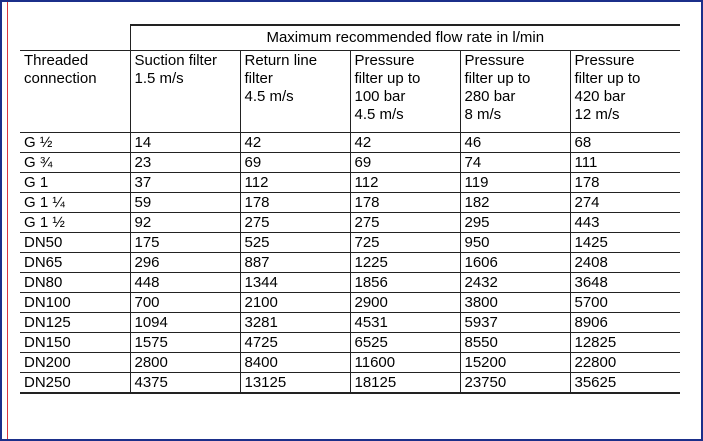 The height and width of the screenshot is (441, 703). What do you see at coordinates (624, 222) in the screenshot?
I see `flow-rate-cell: 443` at bounding box center [624, 222].